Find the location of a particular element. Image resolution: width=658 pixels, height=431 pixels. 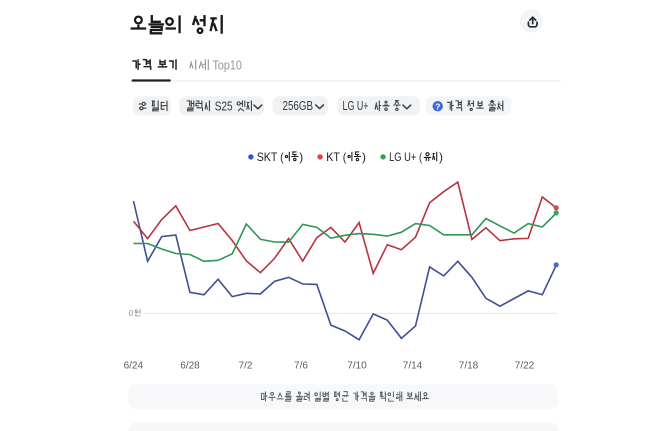

svg-text: 0 is located at coordinates (131, 313).